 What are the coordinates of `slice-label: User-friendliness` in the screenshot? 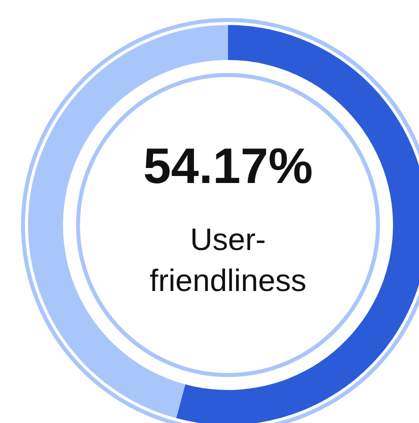 It's located at (228, 260).